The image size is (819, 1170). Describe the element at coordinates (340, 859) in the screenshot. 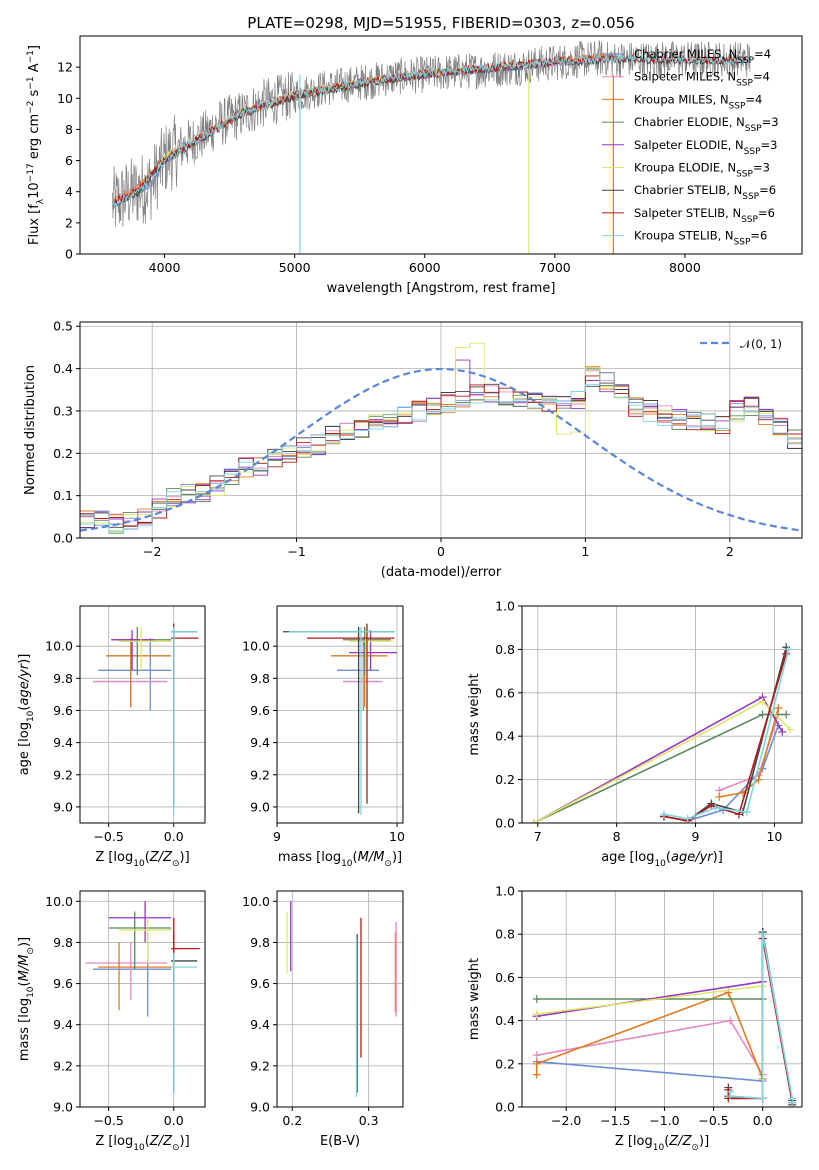

I see `x-axis-label: mass [log10(M/M⊙)]` at that location.